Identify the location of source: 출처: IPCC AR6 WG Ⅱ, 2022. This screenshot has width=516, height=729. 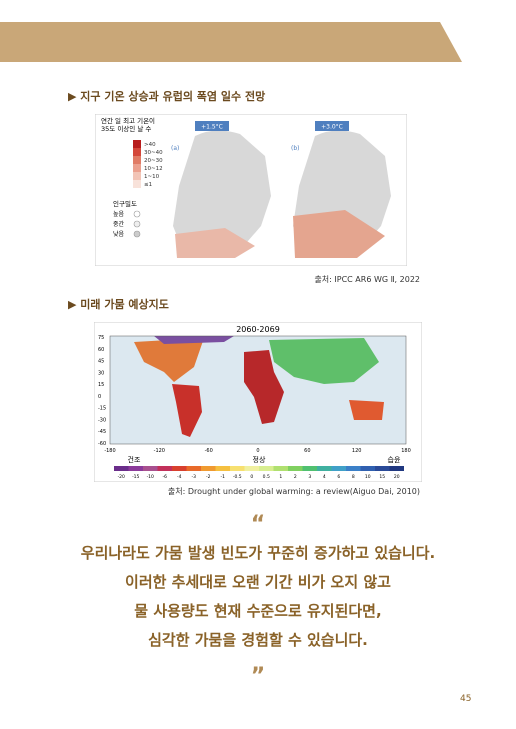
(367, 279).